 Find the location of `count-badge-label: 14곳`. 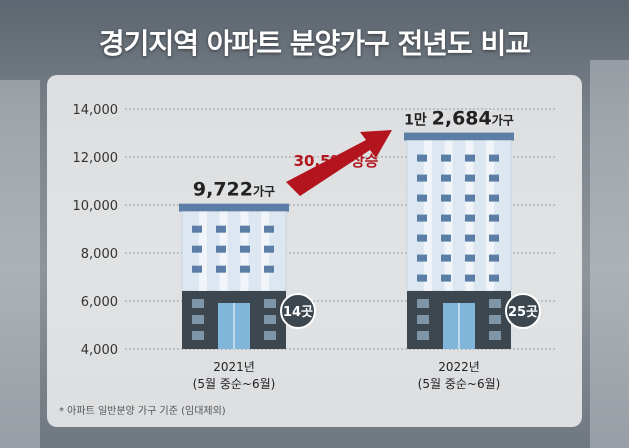

count-badge-label: 14곳 is located at coordinates (298, 312).